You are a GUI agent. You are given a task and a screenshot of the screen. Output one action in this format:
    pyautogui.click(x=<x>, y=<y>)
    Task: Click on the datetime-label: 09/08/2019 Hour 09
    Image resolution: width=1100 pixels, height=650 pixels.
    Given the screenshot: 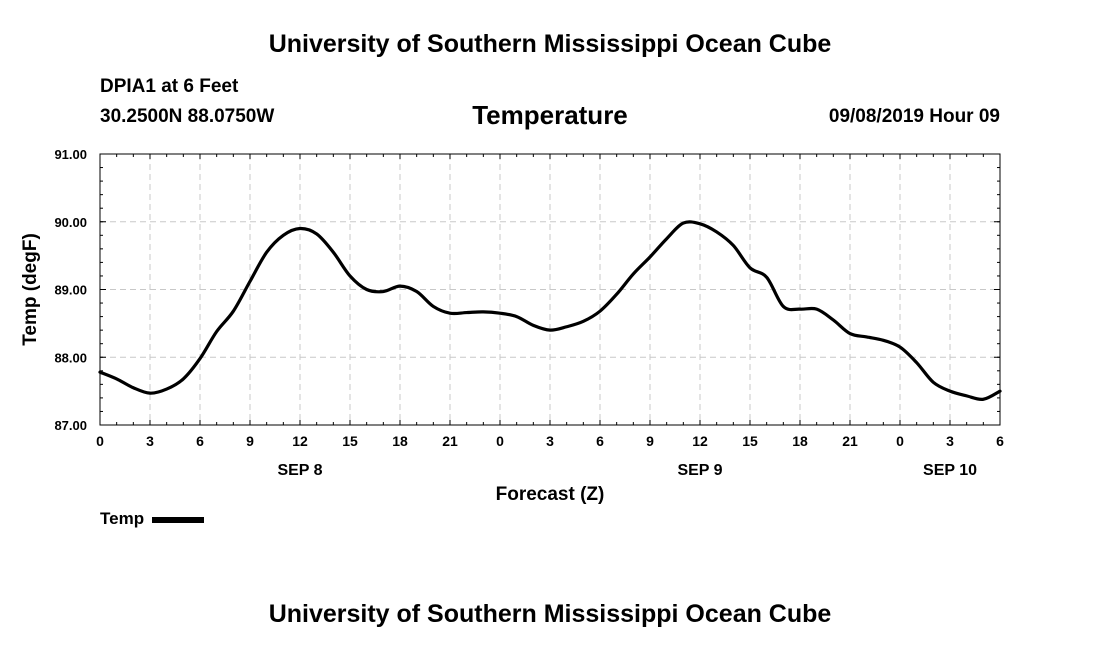 What is the action you would take?
    pyautogui.click(x=914, y=116)
    